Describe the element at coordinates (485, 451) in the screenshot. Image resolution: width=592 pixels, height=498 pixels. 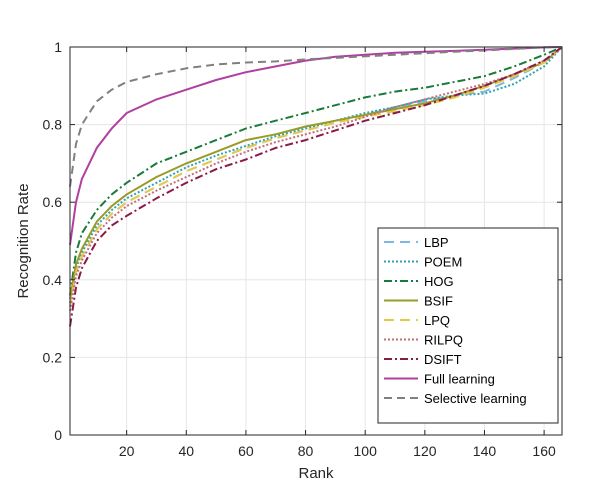
I see `x-tick-label: 140` at that location.